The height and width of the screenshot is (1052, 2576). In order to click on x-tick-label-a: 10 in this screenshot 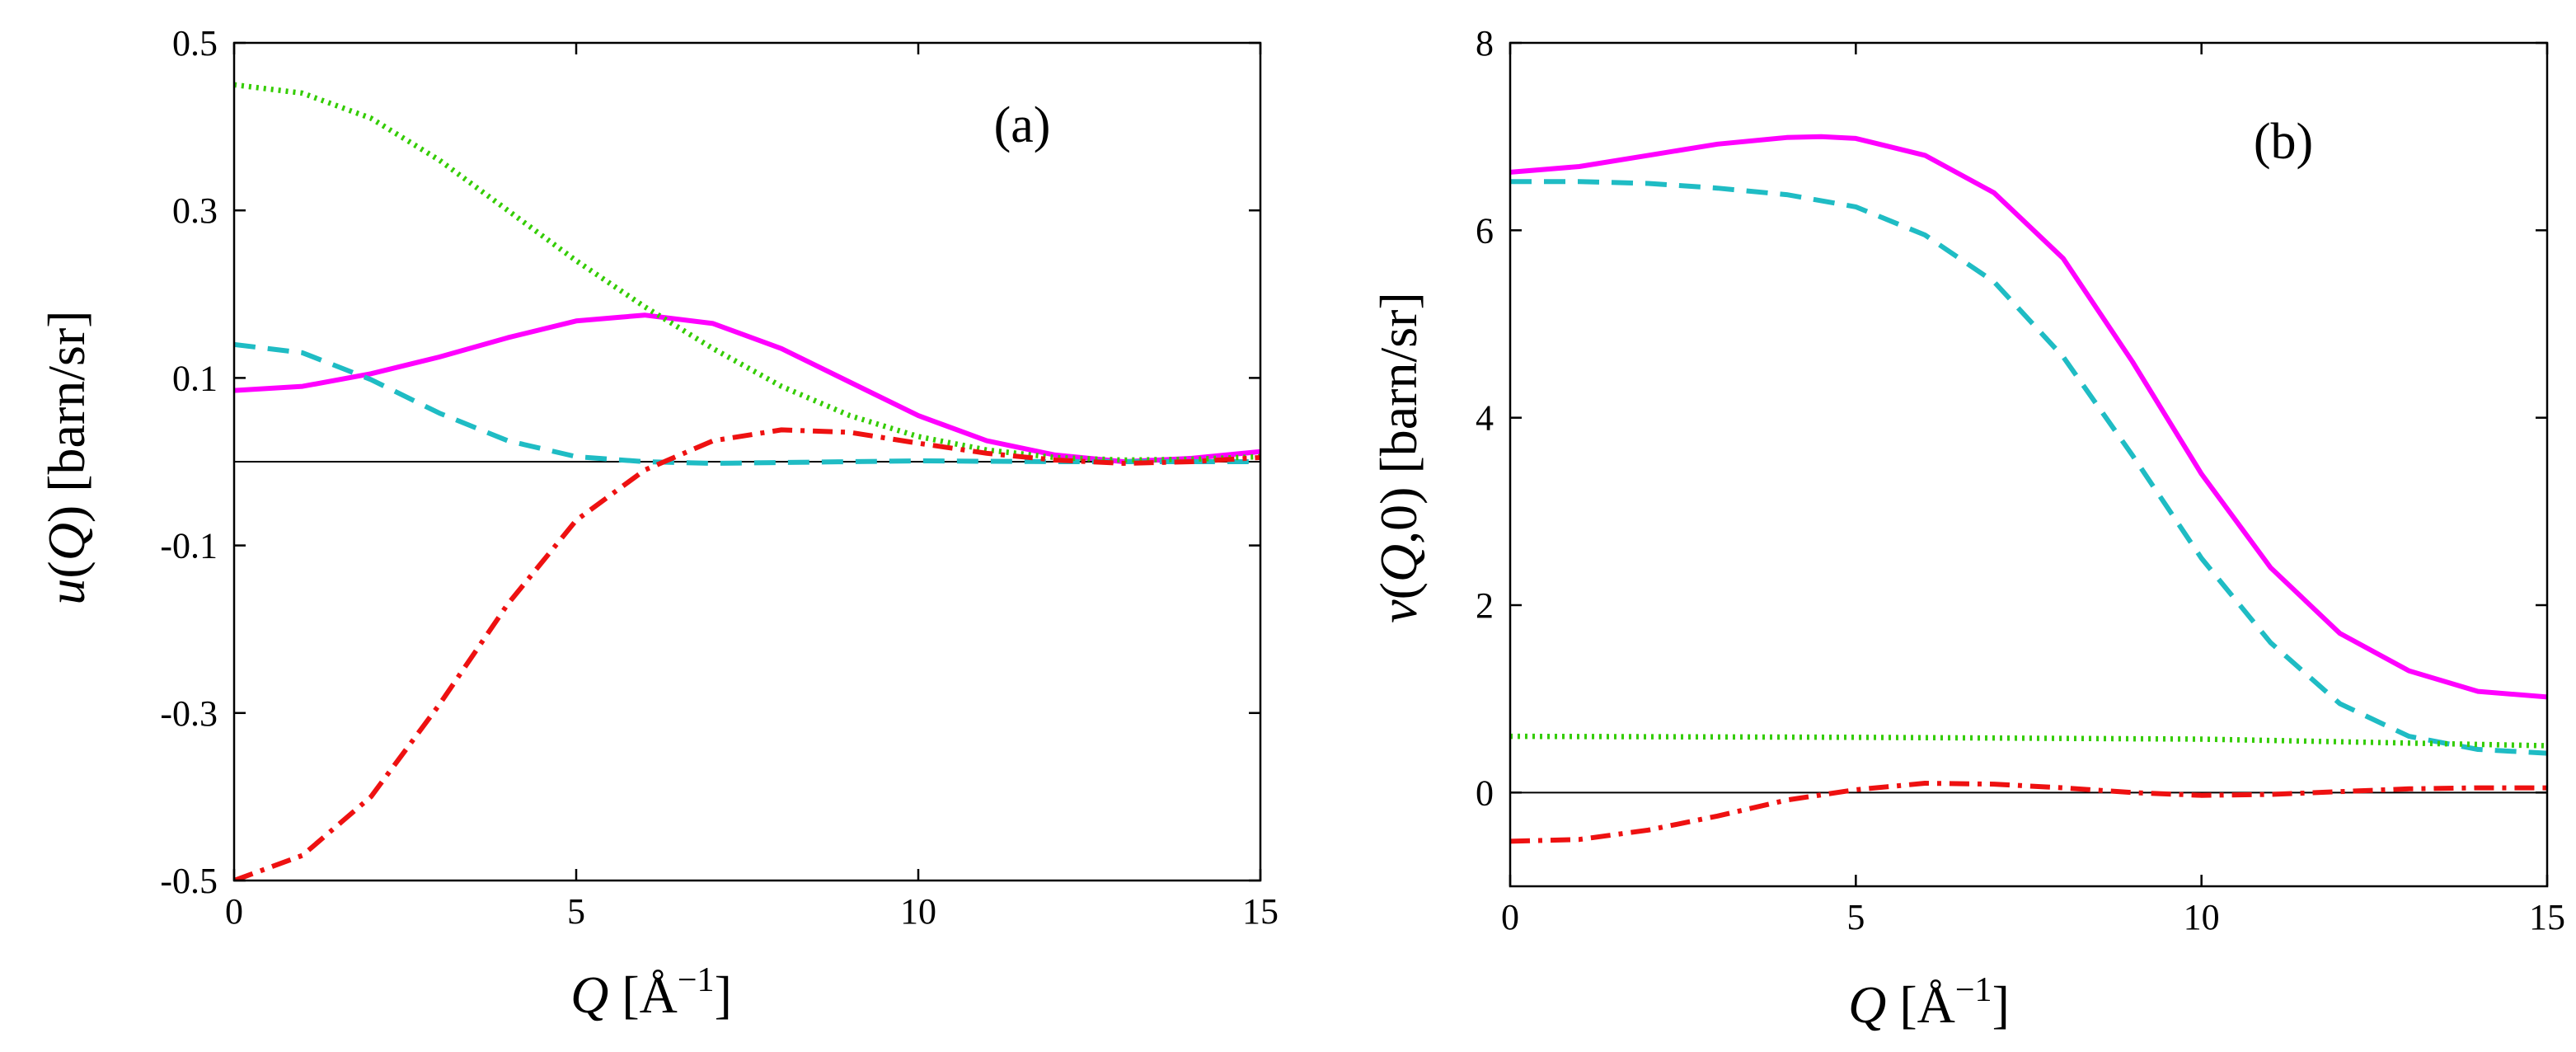, I will do `click(918, 912)`.